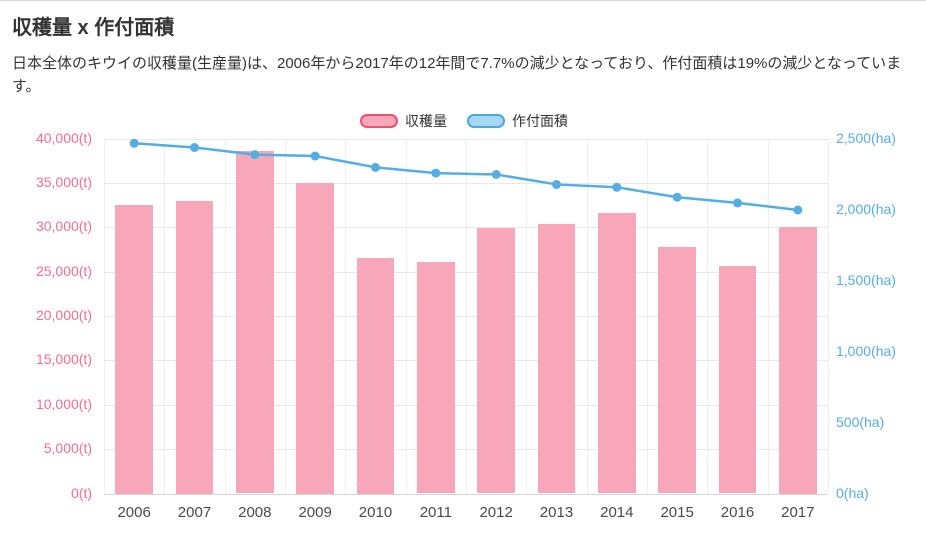 The image size is (926, 545). Describe the element at coordinates (194, 147) in the screenshot. I see `line-point-2007` at that location.